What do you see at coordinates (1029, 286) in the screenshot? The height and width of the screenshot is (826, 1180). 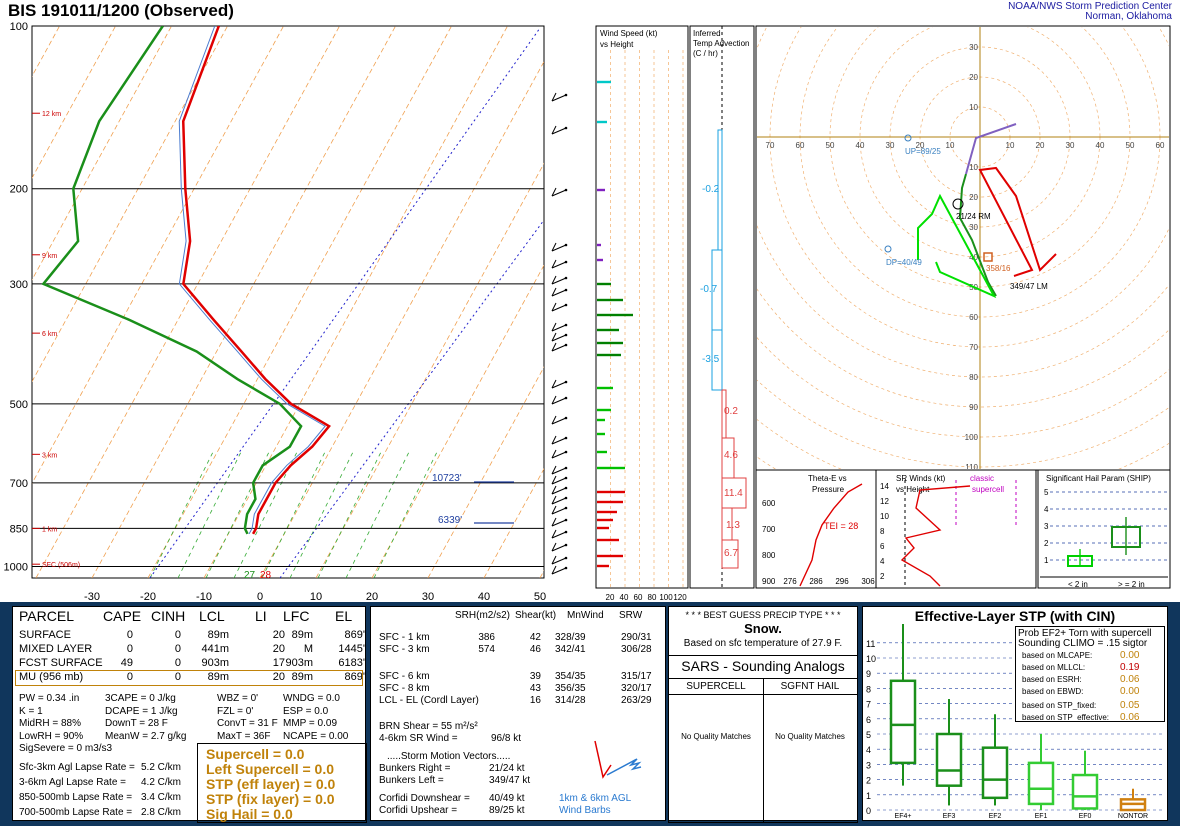 I see `lm-label: 349/47 LM` at bounding box center [1029, 286].